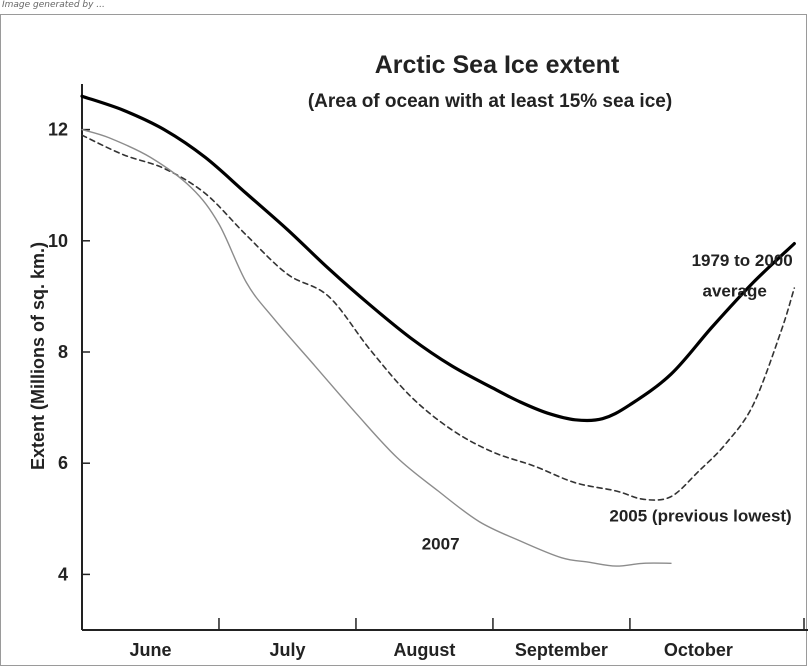 The image size is (809, 667). I want to click on y-tick-label: 8, so click(63, 352).